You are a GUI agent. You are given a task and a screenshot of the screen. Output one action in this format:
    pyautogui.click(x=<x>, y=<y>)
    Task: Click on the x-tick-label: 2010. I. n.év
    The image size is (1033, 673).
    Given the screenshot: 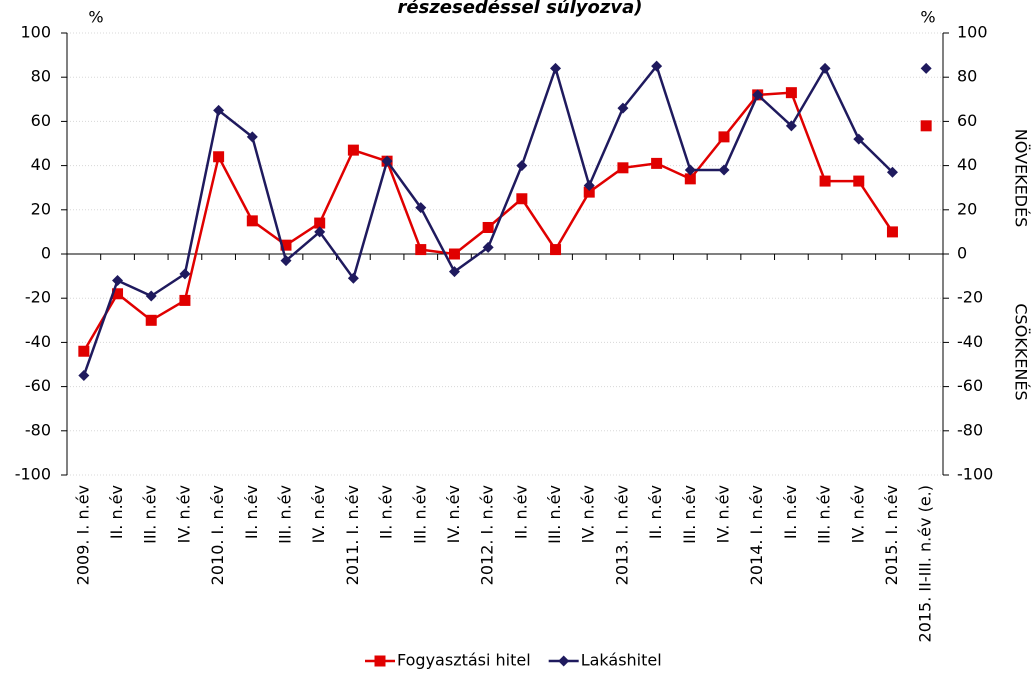 What is the action you would take?
    pyautogui.click(x=217, y=535)
    